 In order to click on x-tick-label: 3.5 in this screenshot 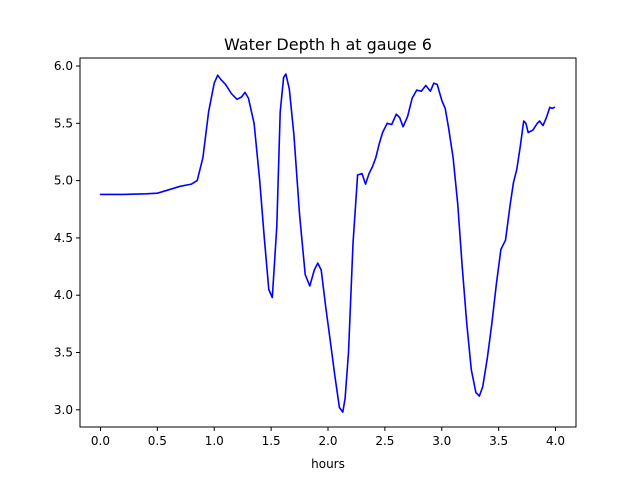, I will do `click(498, 441)`.